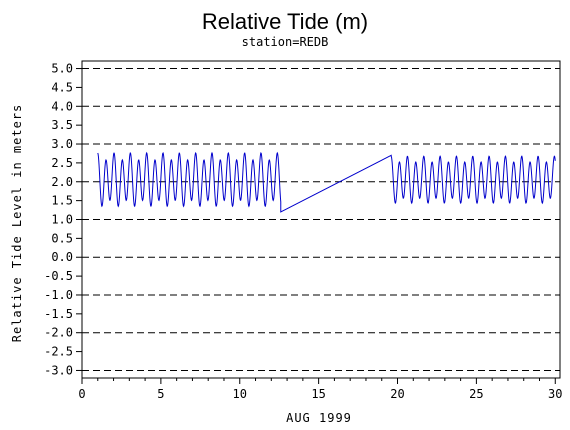 The height and width of the screenshot is (430, 570). What do you see at coordinates (62, 163) in the screenshot?
I see `y-tick-label: 2.5` at bounding box center [62, 163].